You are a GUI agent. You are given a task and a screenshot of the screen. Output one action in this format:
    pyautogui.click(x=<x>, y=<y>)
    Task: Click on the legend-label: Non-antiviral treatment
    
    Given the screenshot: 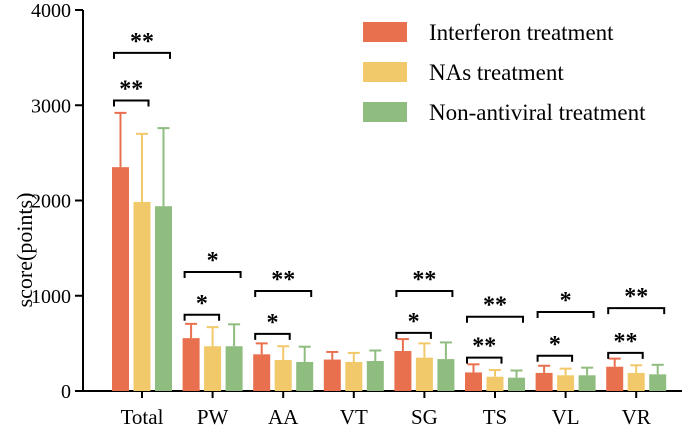 What is the action you would take?
    pyautogui.click(x=537, y=112)
    